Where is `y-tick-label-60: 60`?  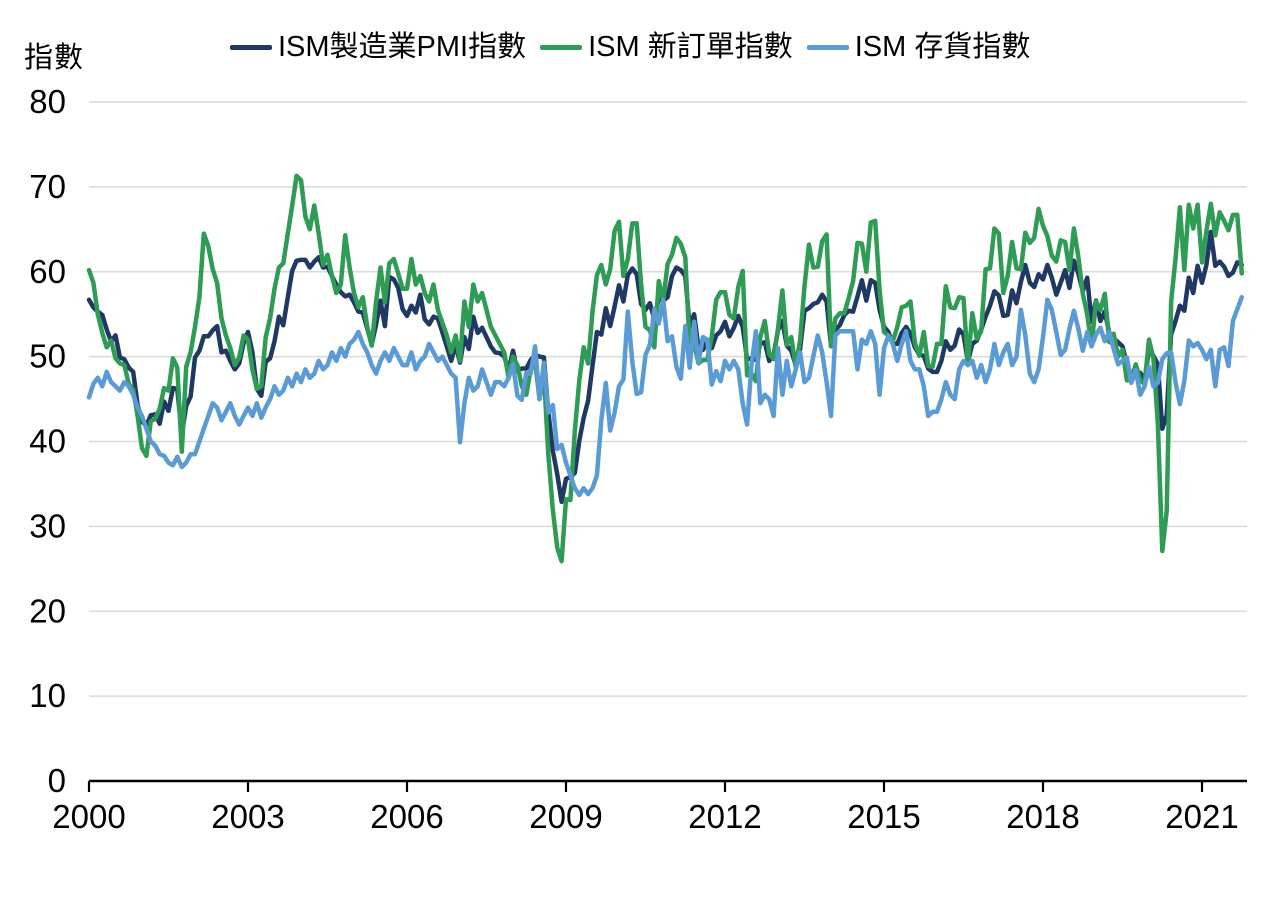
y-tick-label-60: 60 is located at coordinates (47, 271).